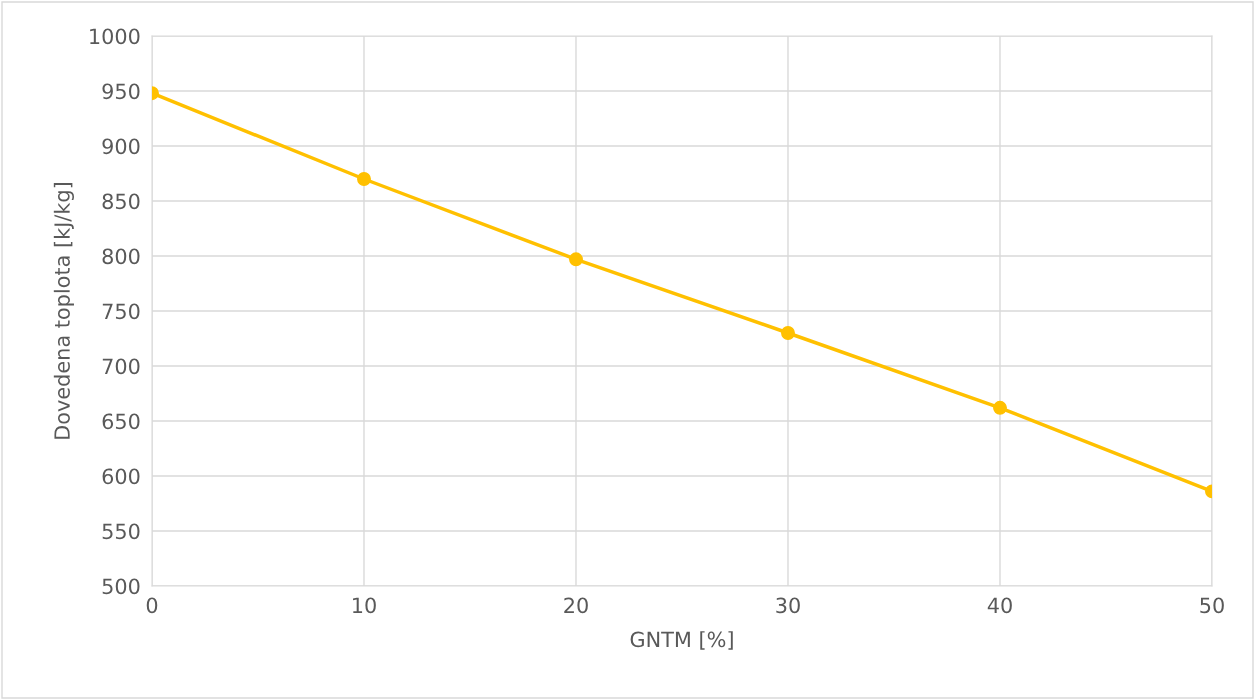 This screenshot has height=700, width=1255. Describe the element at coordinates (121, 201) in the screenshot. I see `y-tick-label: 850` at that location.